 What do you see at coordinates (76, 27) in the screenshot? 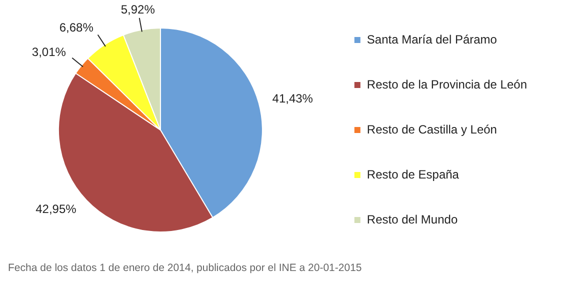
I see `data-label: 6,68%` at bounding box center [76, 27].